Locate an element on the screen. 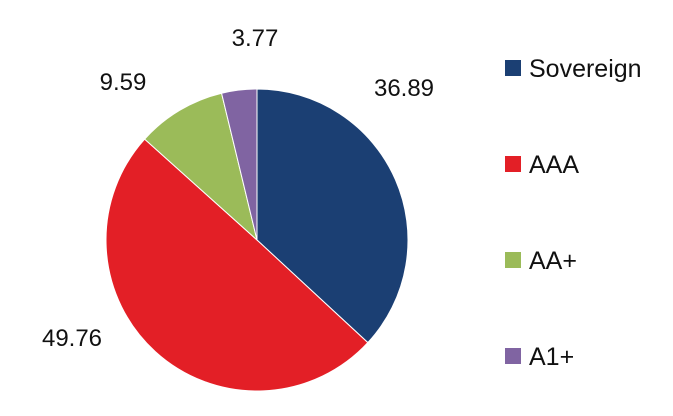 Image resolution: width=673 pixels, height=416 pixels. data-label: 49.76 is located at coordinates (72, 338).